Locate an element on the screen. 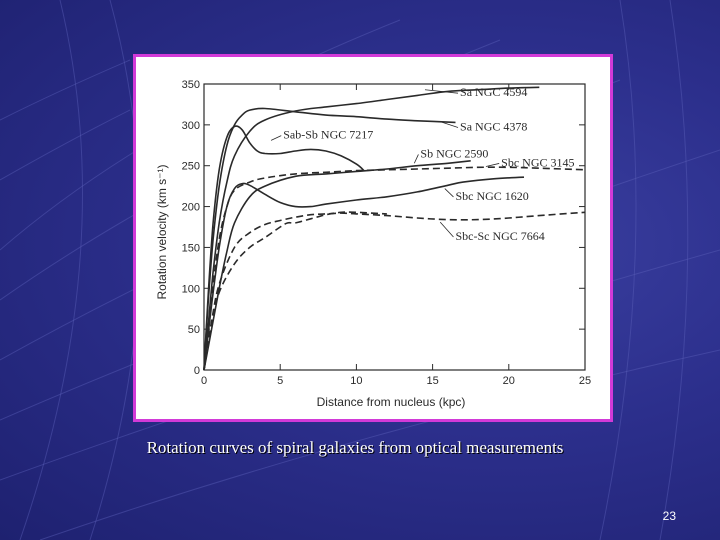 This screenshot has height=540, width=720. y-tick-label: 0 is located at coordinates (197, 371).